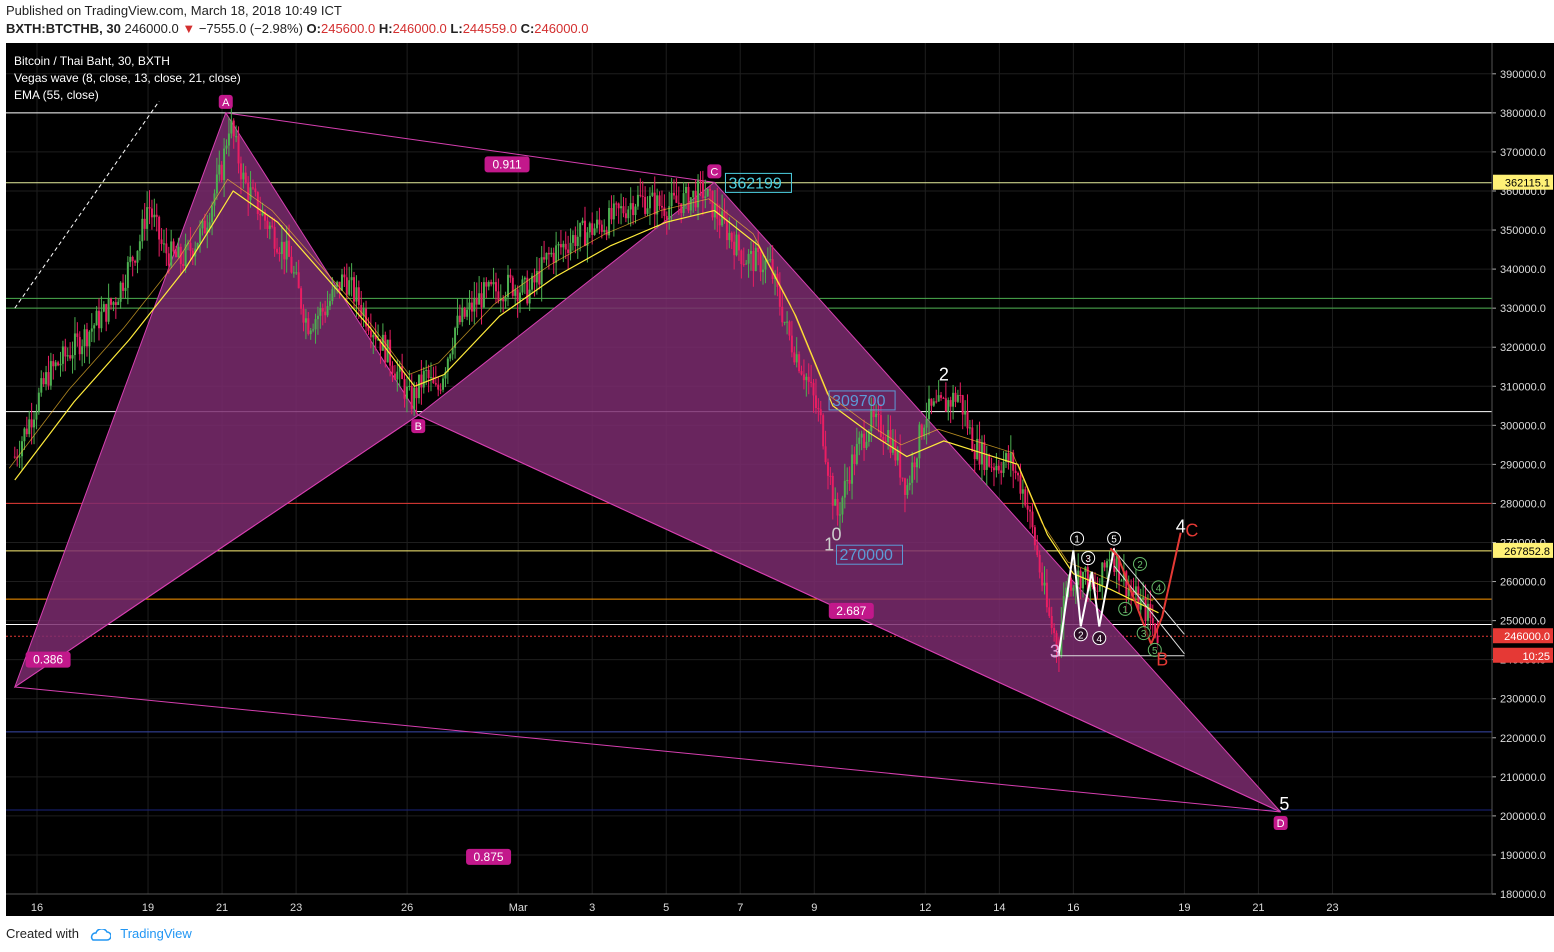 The image size is (1554, 952). What do you see at coordinates (1523, 75) in the screenshot?
I see `price-tick-label: 390000.0` at bounding box center [1523, 75].